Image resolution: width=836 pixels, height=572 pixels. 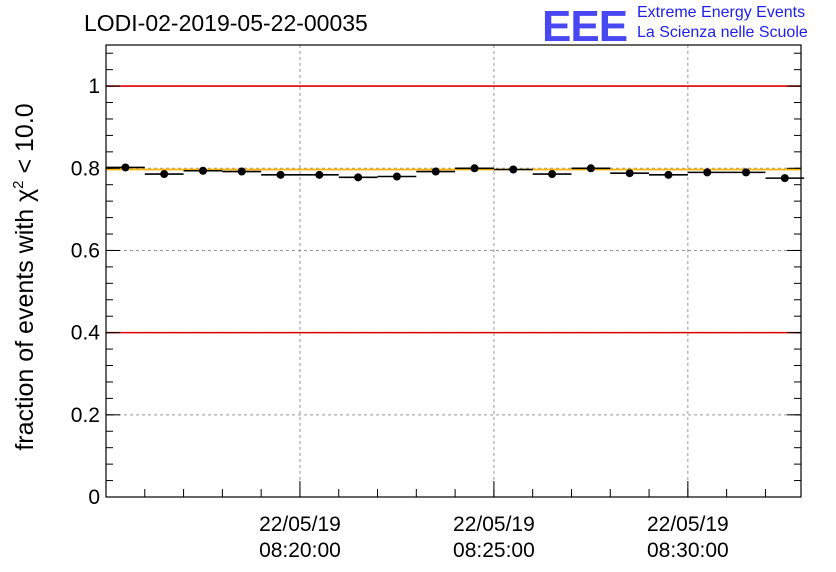 I want to click on y-axis-label: fraction of events with χ2 < 10.0, so click(x=24, y=276).